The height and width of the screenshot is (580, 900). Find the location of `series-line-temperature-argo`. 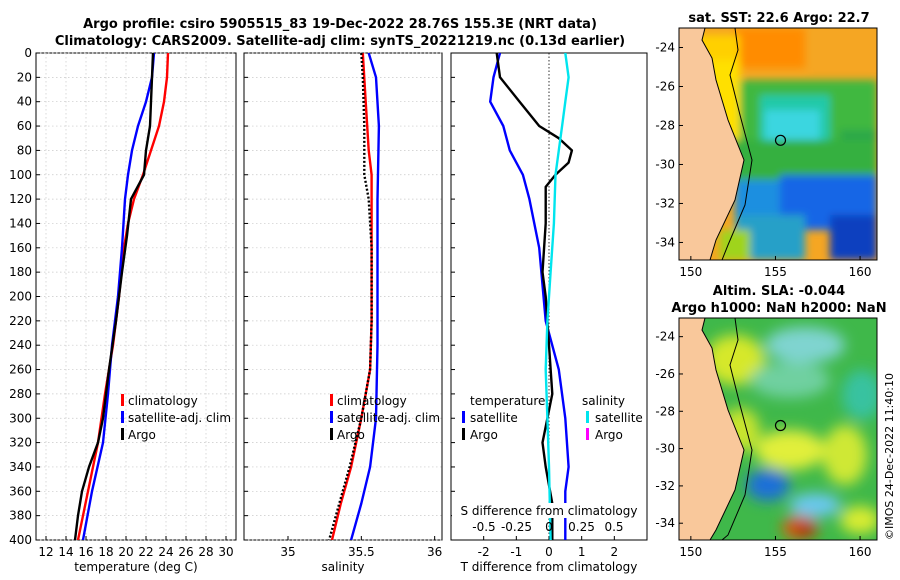

series-line-temperature-argo is located at coordinates (534, 296).